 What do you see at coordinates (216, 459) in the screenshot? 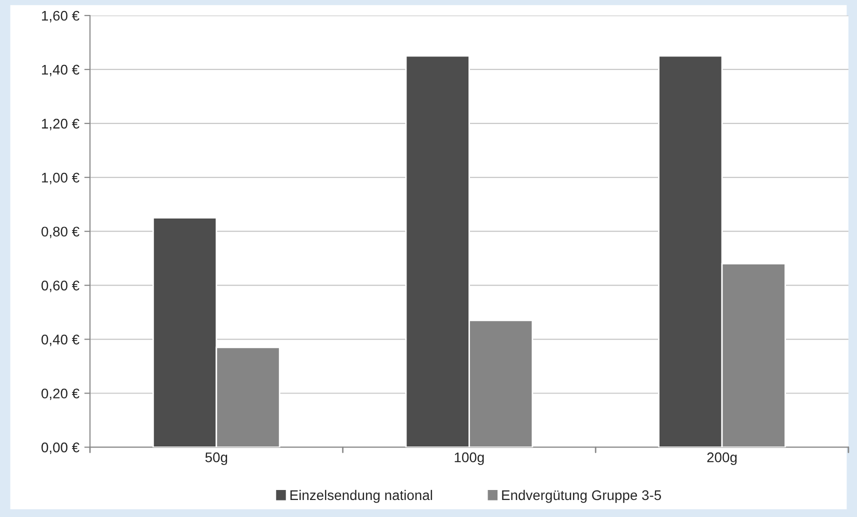
I see `x-tick-label: 50g` at bounding box center [216, 459].